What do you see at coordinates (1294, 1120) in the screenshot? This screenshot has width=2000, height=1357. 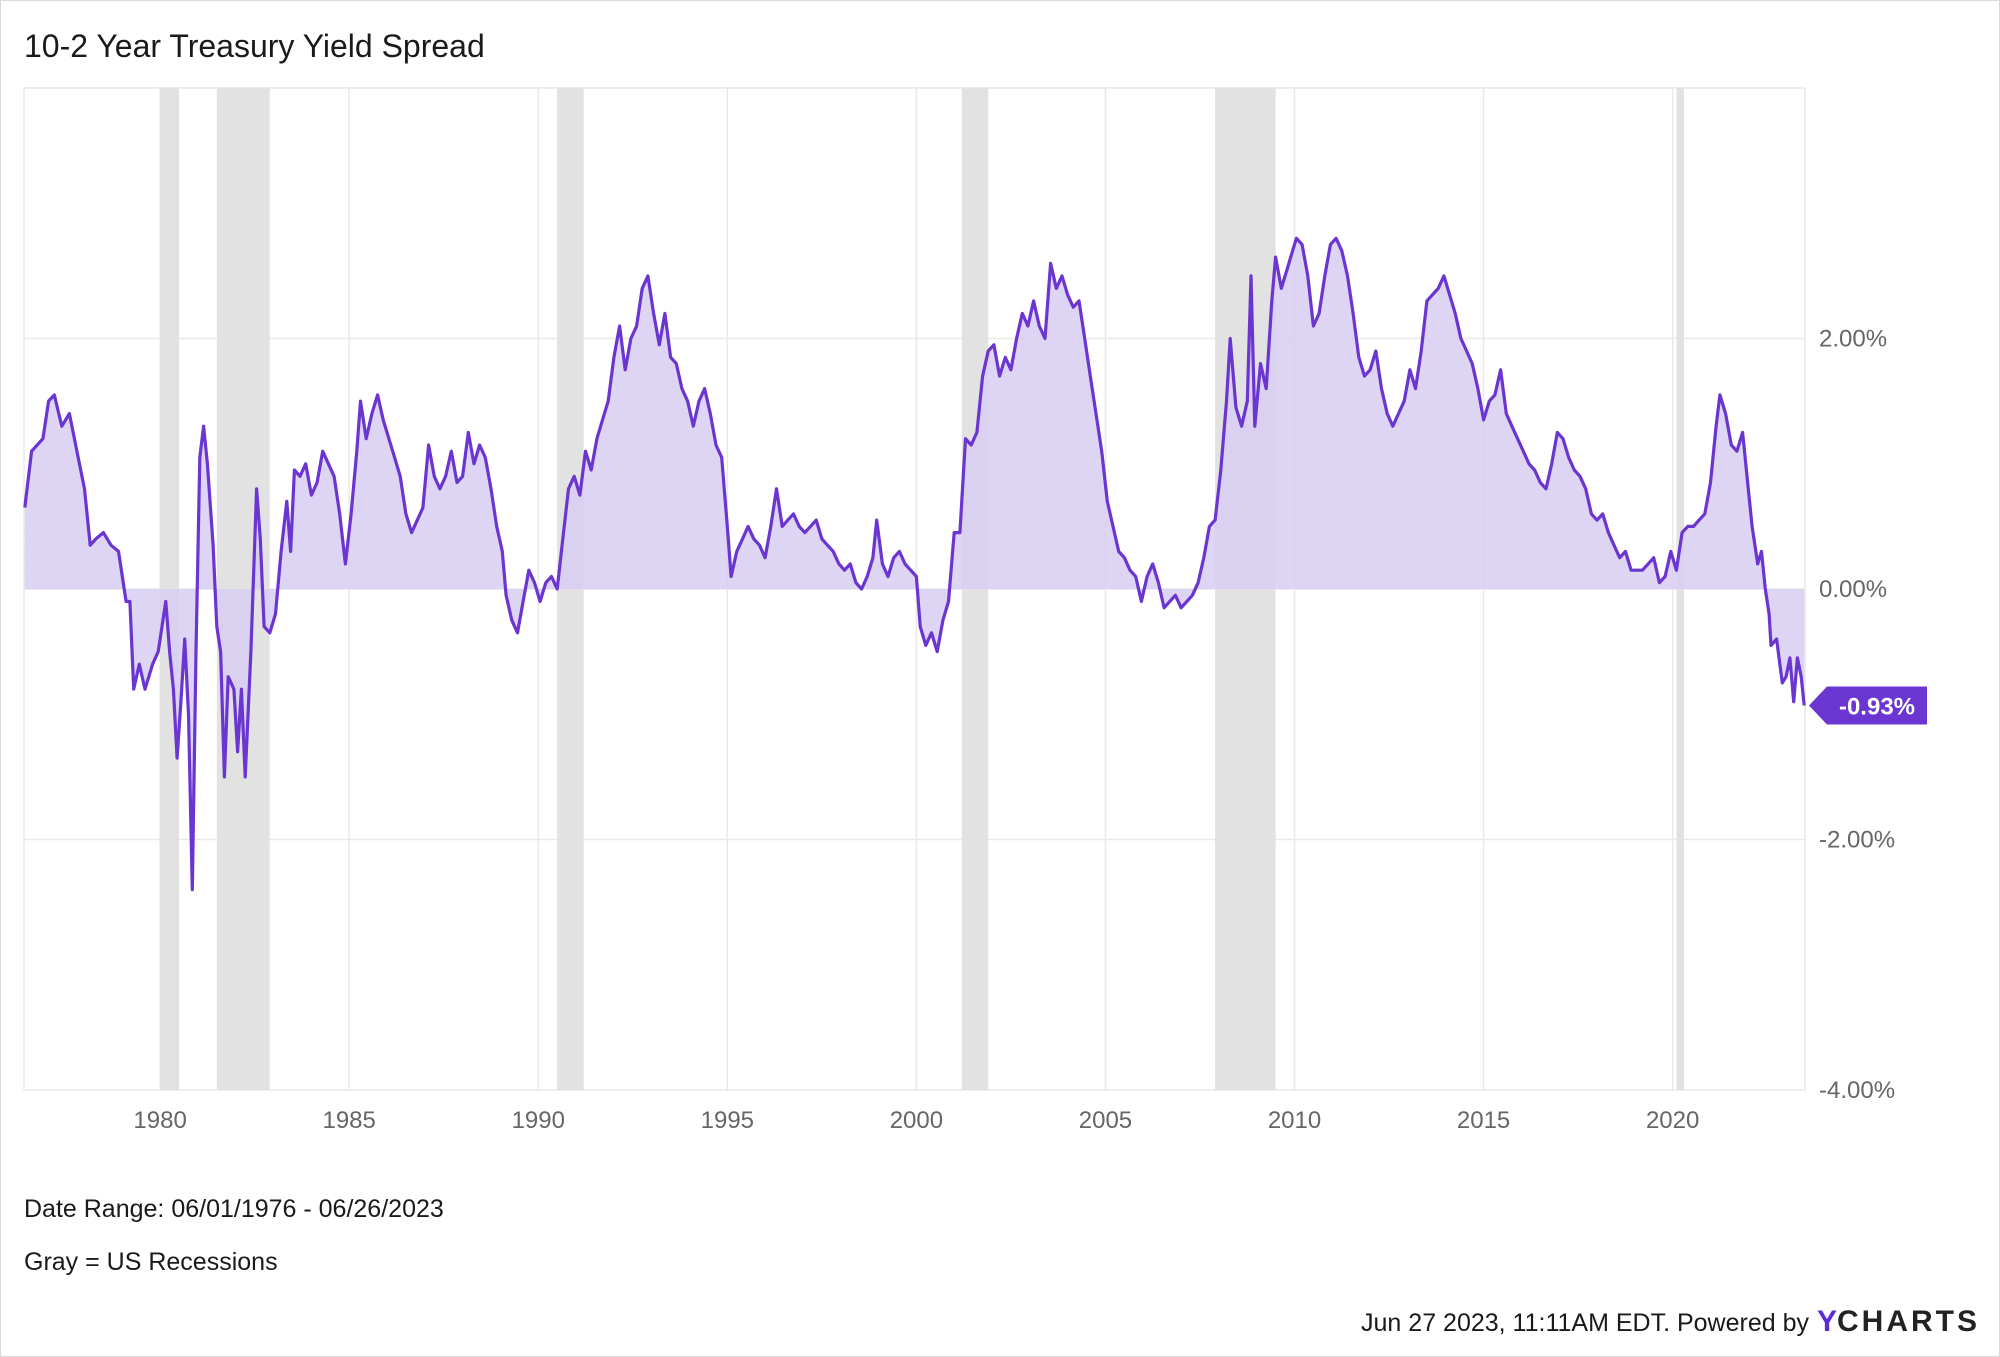 I see `x-tick-label: 2010` at bounding box center [1294, 1120].